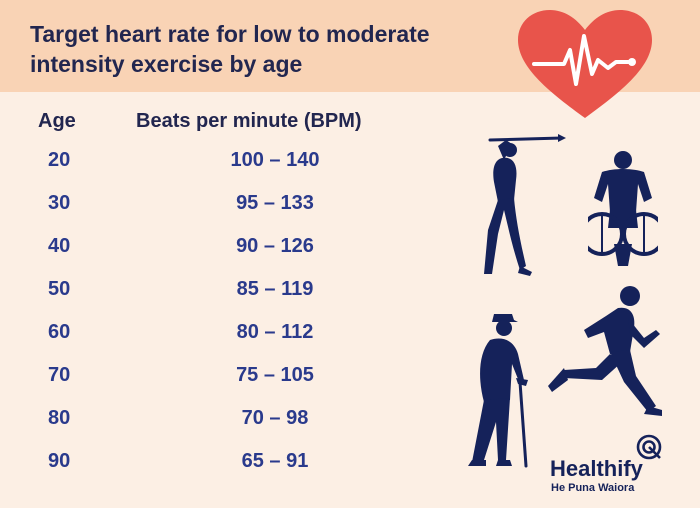  Describe the element at coordinates (275, 289) in the screenshot. I see `bpm-range: 85 – 119` at that location.